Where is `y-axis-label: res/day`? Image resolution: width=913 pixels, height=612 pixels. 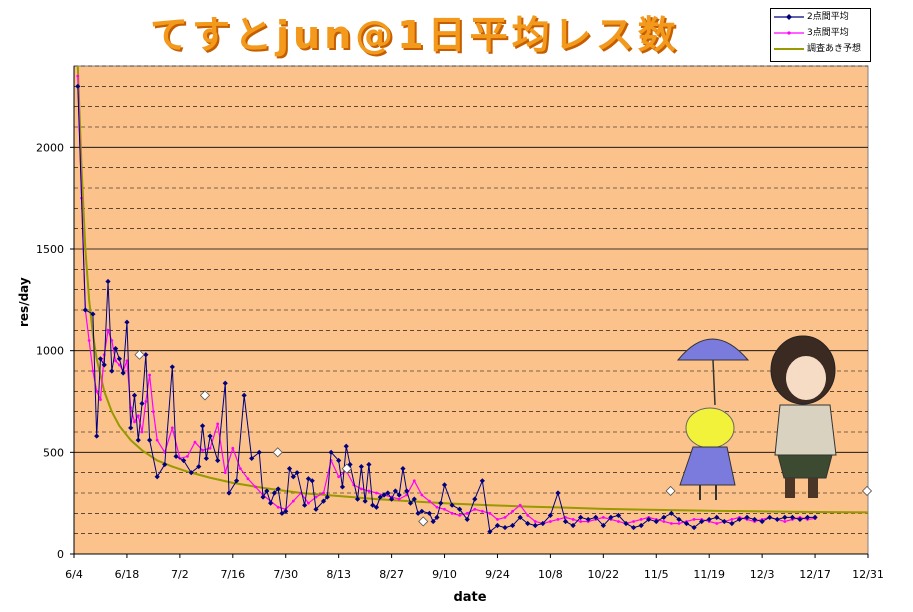 y-axis-label: res/day is located at coordinates (24, 302).